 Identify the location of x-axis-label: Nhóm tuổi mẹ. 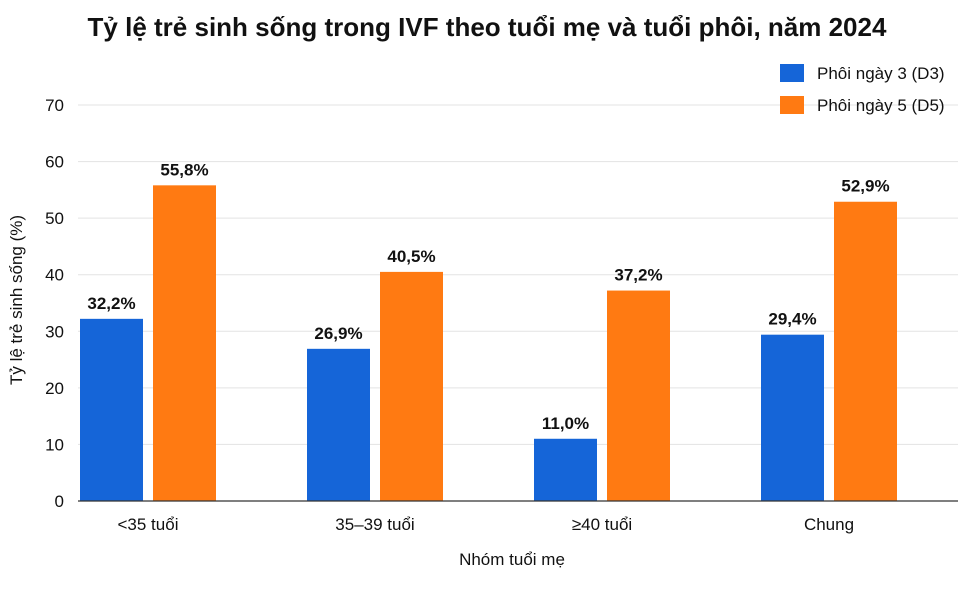
(512, 559).